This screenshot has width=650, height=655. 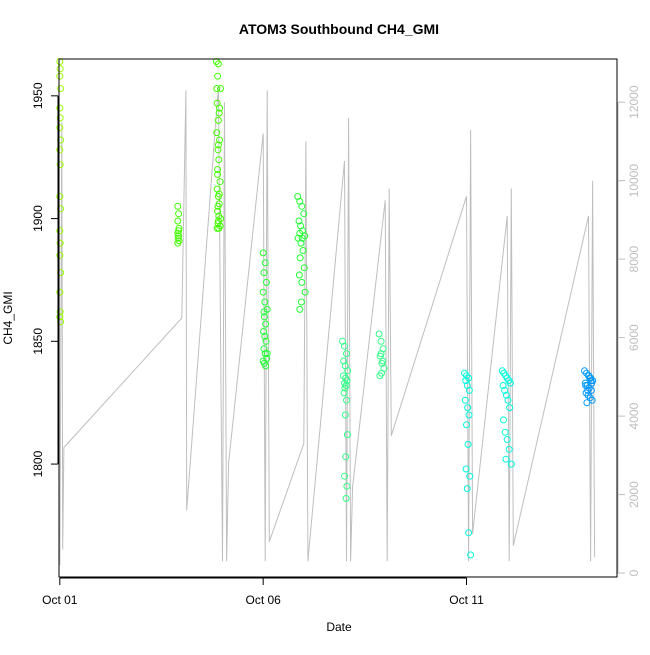 What do you see at coordinates (634, 494) in the screenshot?
I see `y-right-tick-label: 2000` at bounding box center [634, 494].